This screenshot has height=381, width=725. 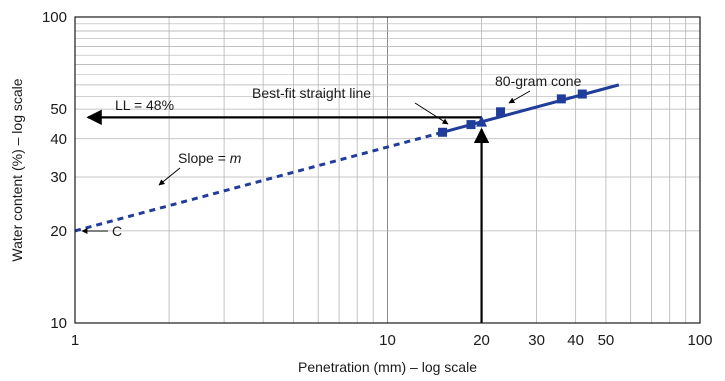 What do you see at coordinates (17, 169) in the screenshot?
I see `y-axis-title: Water content (%) – log scale` at bounding box center [17, 169].